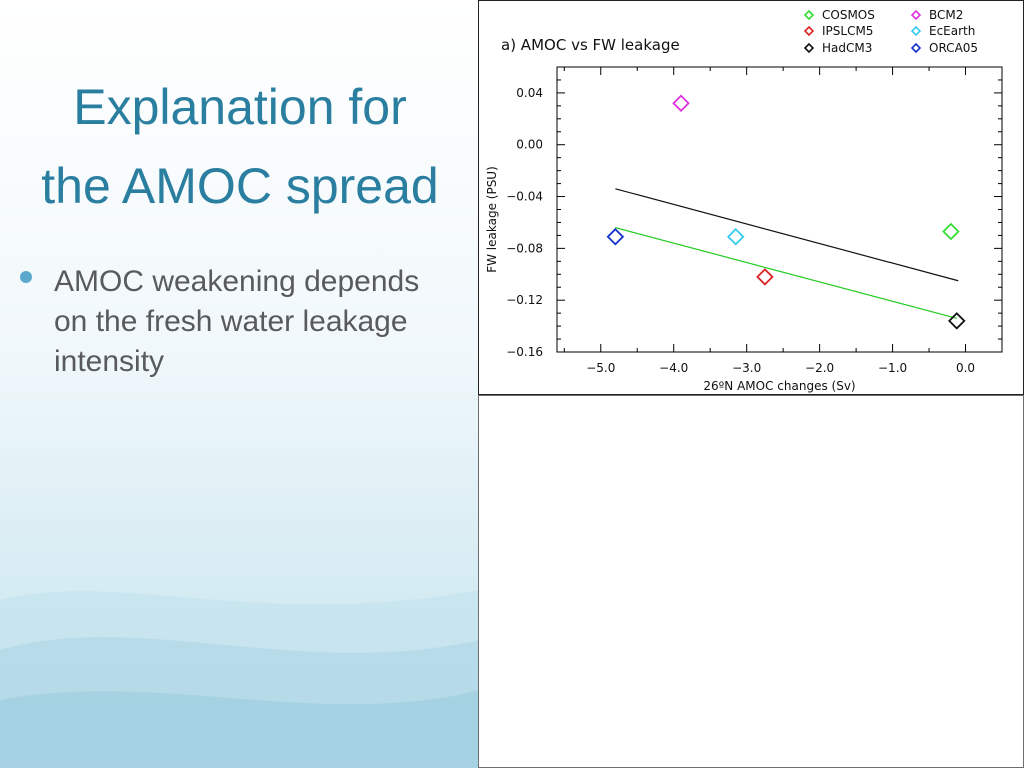  What do you see at coordinates (892, 368) in the screenshot?
I see `x-tick-label: −1.0` at bounding box center [892, 368].